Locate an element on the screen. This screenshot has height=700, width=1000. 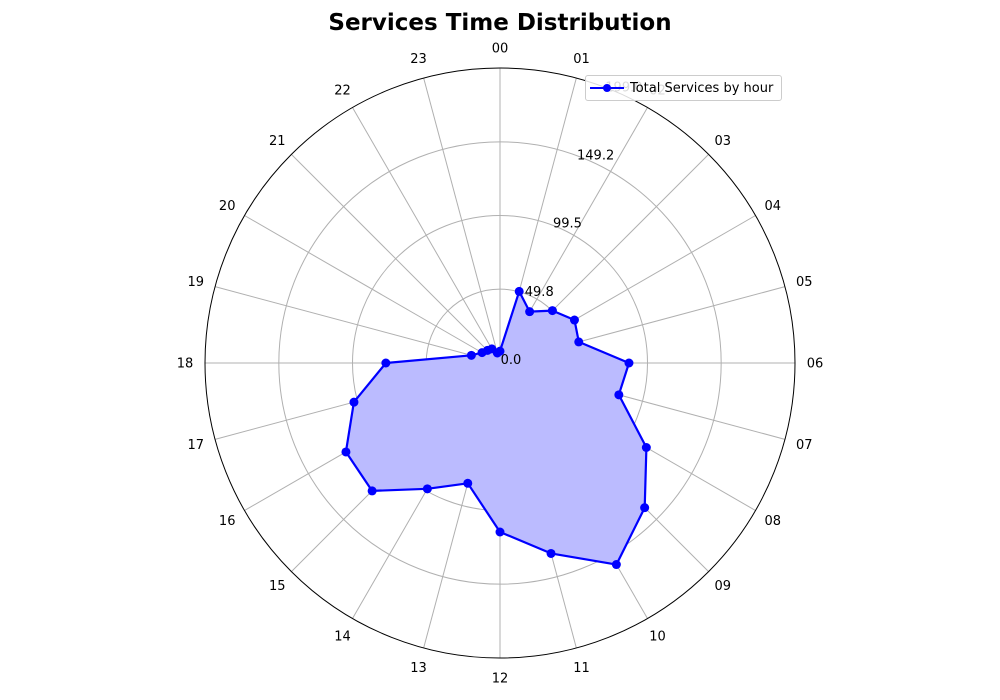
angle-tick-label: 05 is located at coordinates (804, 282).